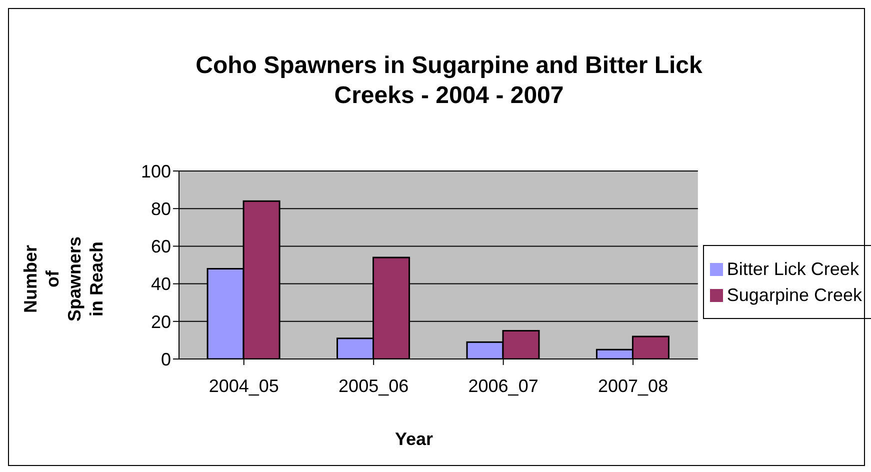 The image size is (871, 472). I want to click on y-tick-label: 40, so click(160, 284).